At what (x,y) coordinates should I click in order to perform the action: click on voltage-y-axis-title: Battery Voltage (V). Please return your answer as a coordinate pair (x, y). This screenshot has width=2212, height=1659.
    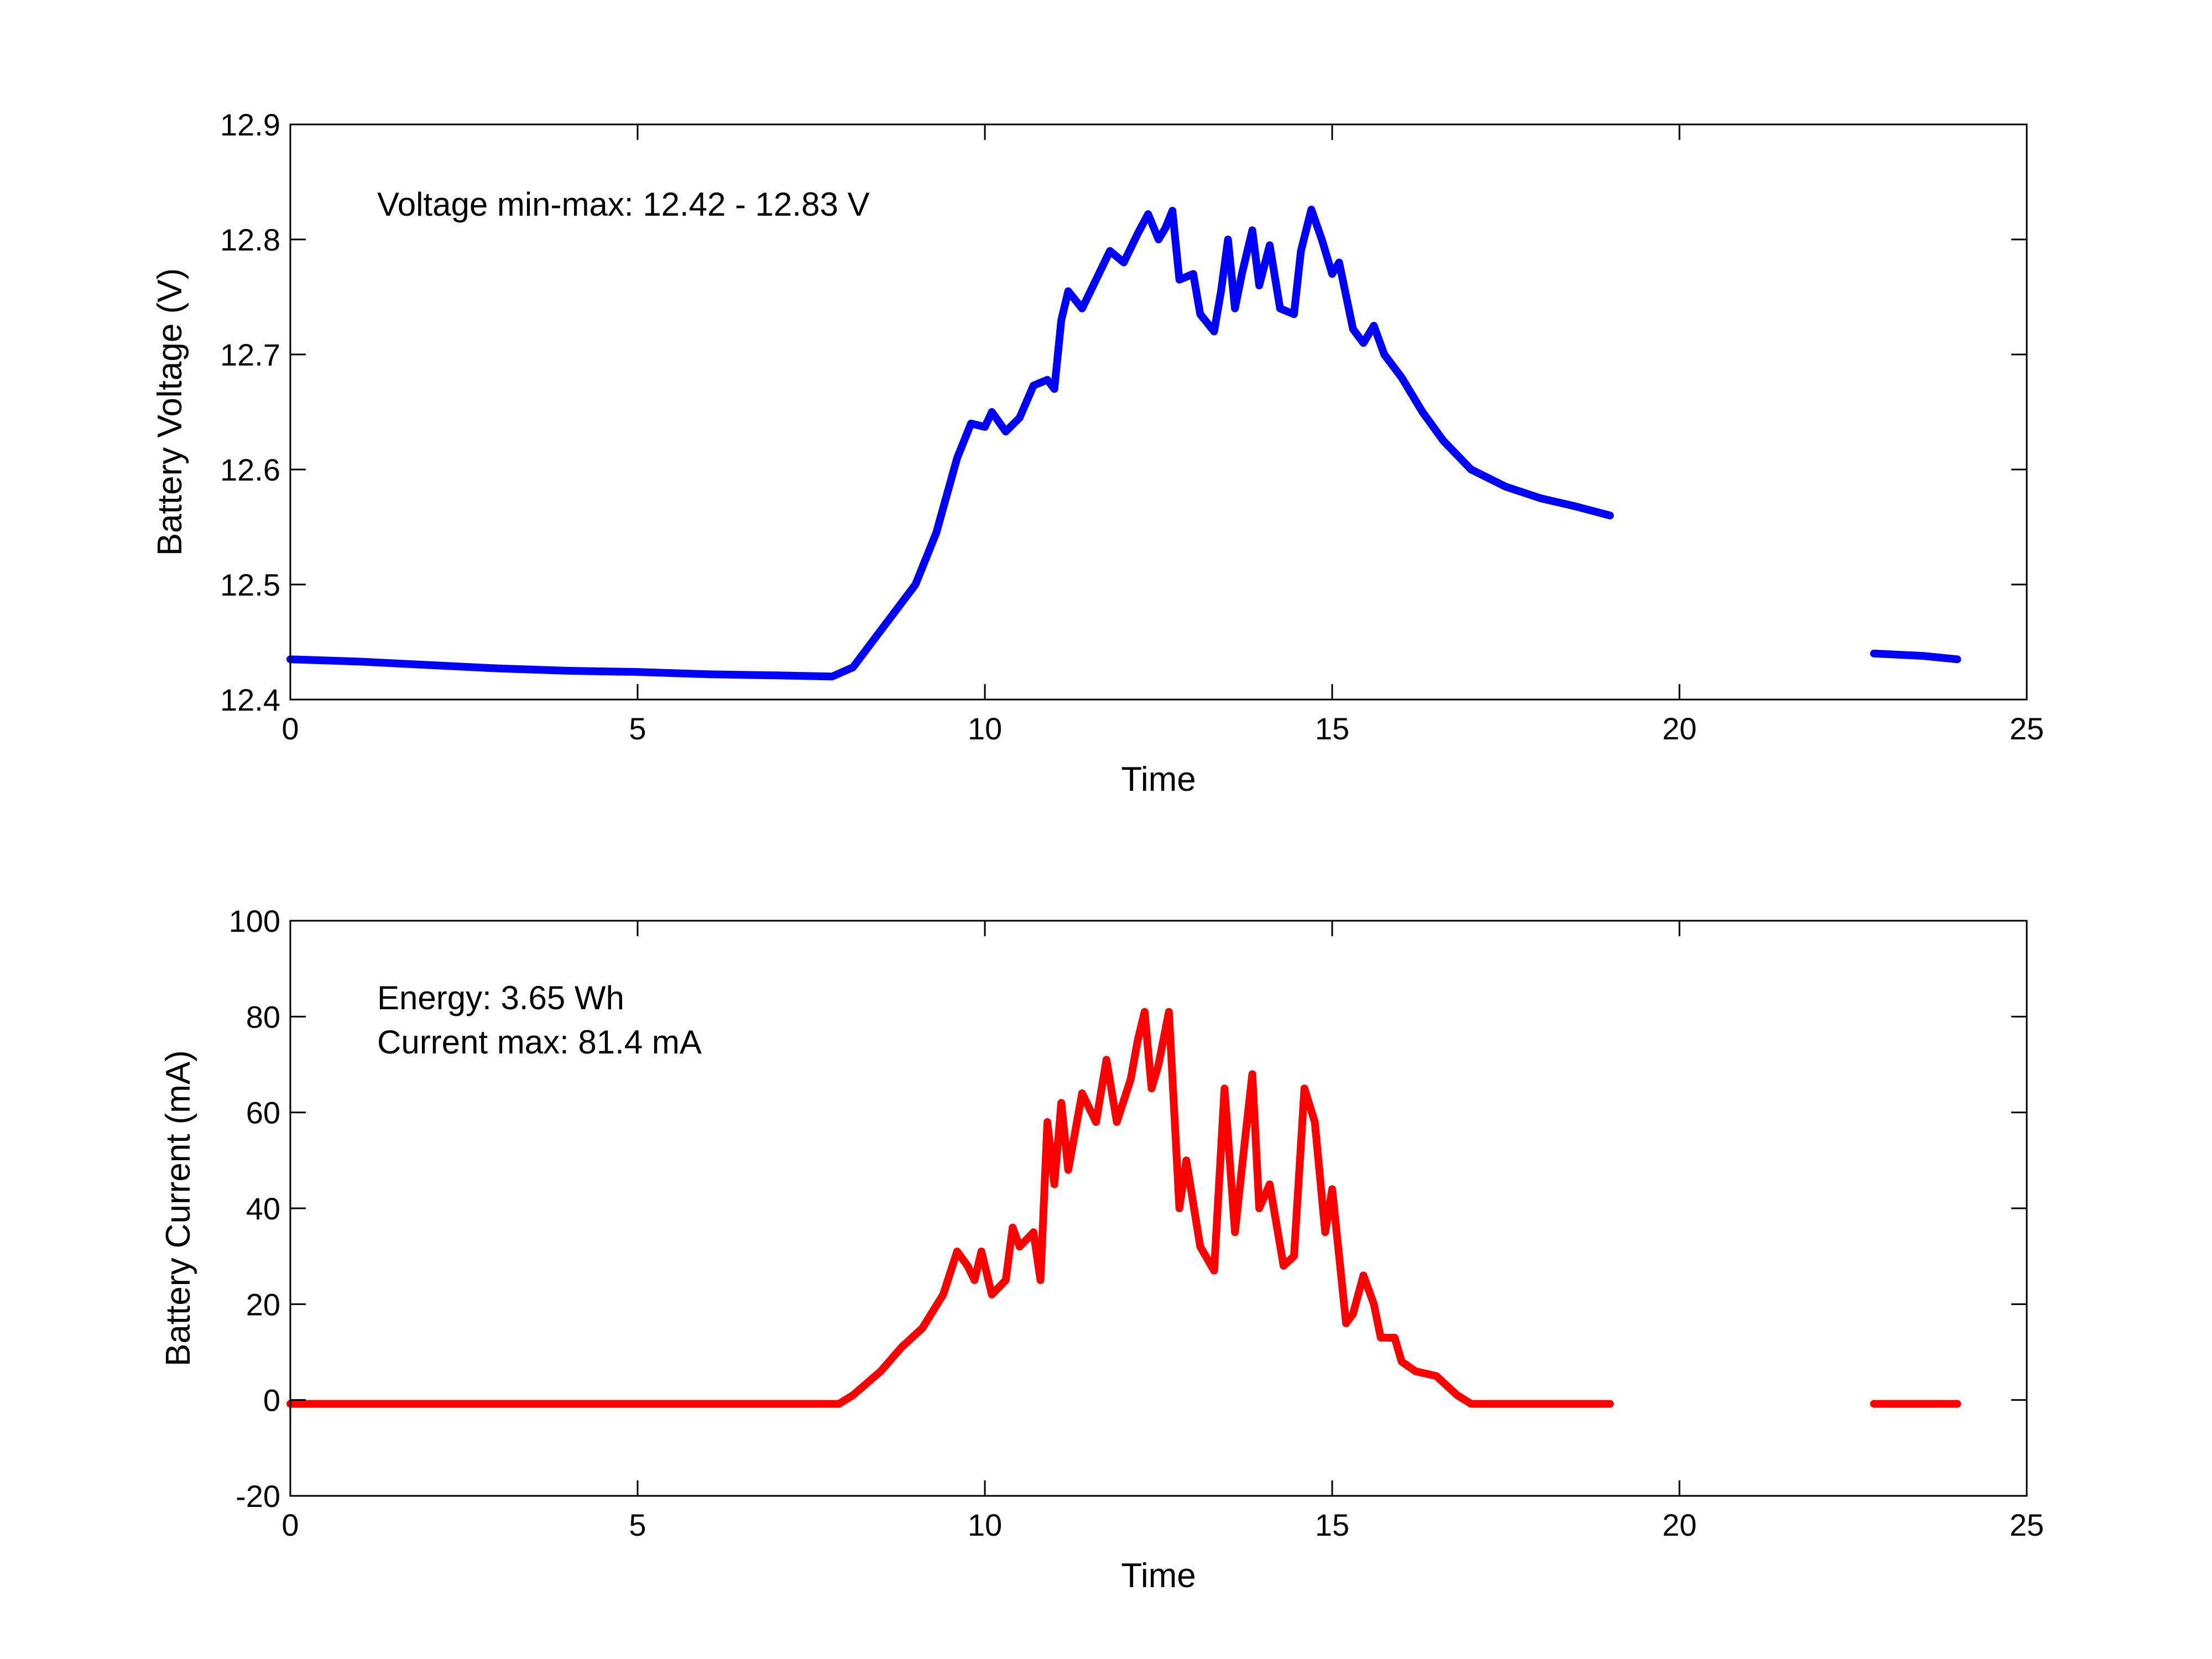
    Looking at the image, I should click on (170, 412).